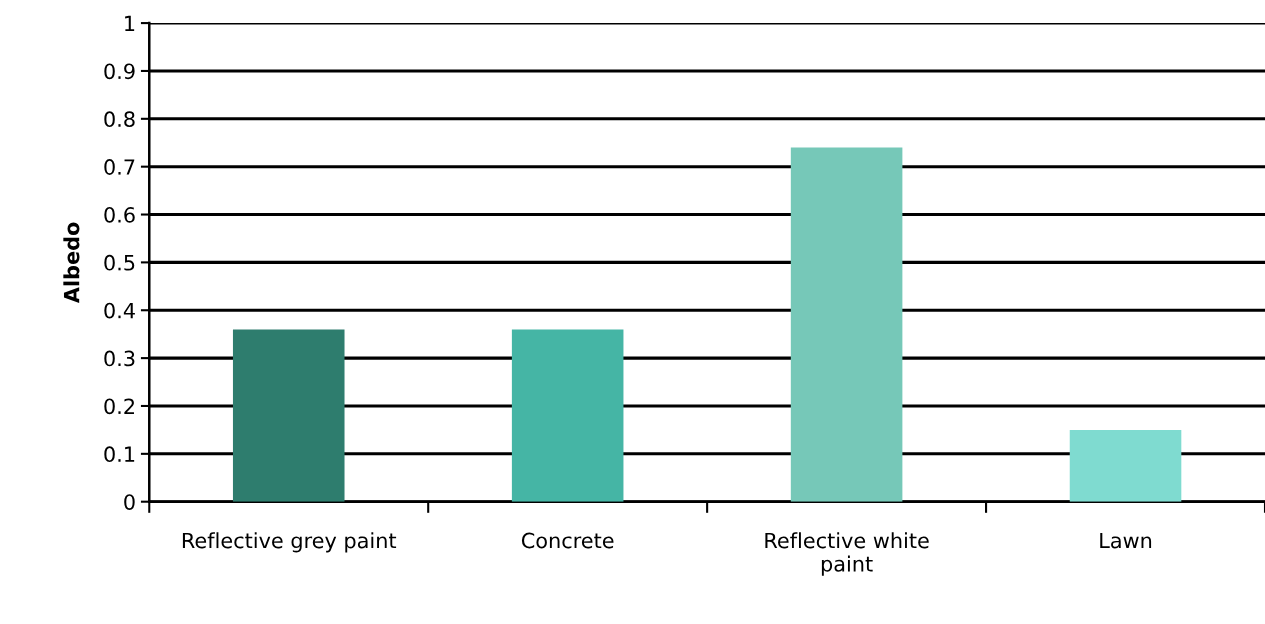 The width and height of the screenshot is (1265, 624). I want to click on y-tick-label: 0.8, so click(119, 119).